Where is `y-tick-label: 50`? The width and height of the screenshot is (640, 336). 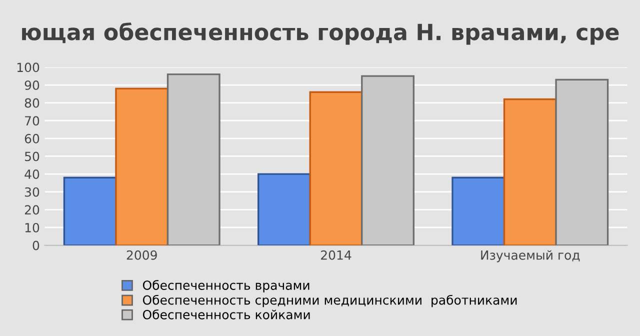
y-tick-label: 50 is located at coordinates (32, 157).